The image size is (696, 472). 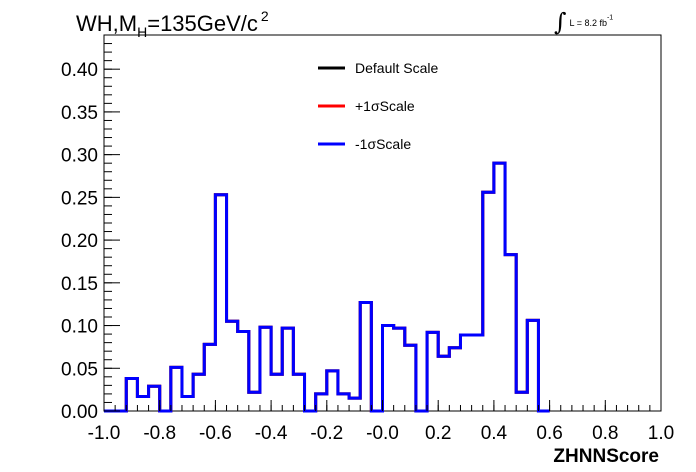 What do you see at coordinates (79, 241) in the screenshot?
I see `y-tick-label: 0.20` at bounding box center [79, 241].